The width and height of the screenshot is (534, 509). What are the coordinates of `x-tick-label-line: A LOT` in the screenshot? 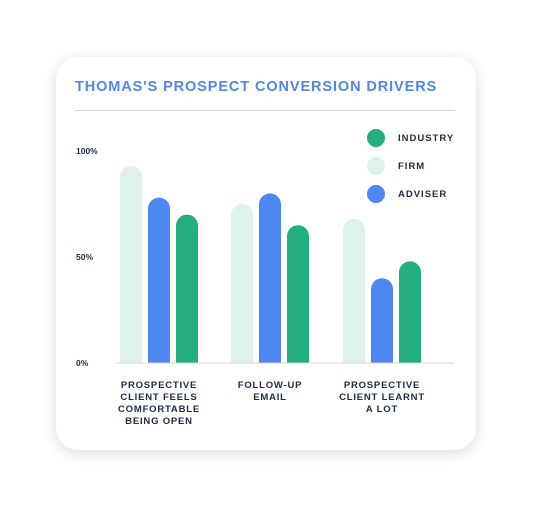 It's located at (382, 409).